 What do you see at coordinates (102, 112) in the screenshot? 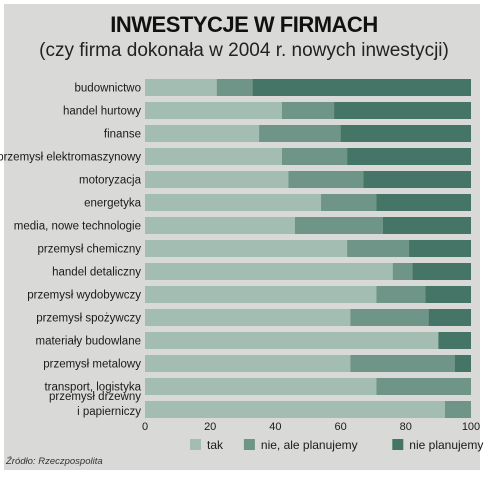
I see `category-label: handel hurtowy` at bounding box center [102, 112].